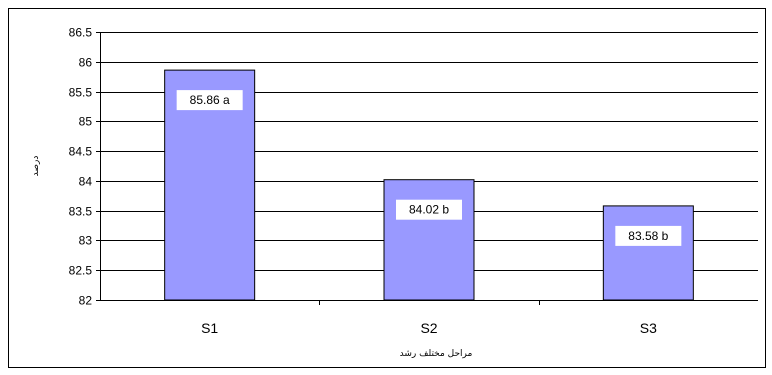 The width and height of the screenshot is (772, 375). I want to click on y-axis-title: درصد, so click(36, 166).